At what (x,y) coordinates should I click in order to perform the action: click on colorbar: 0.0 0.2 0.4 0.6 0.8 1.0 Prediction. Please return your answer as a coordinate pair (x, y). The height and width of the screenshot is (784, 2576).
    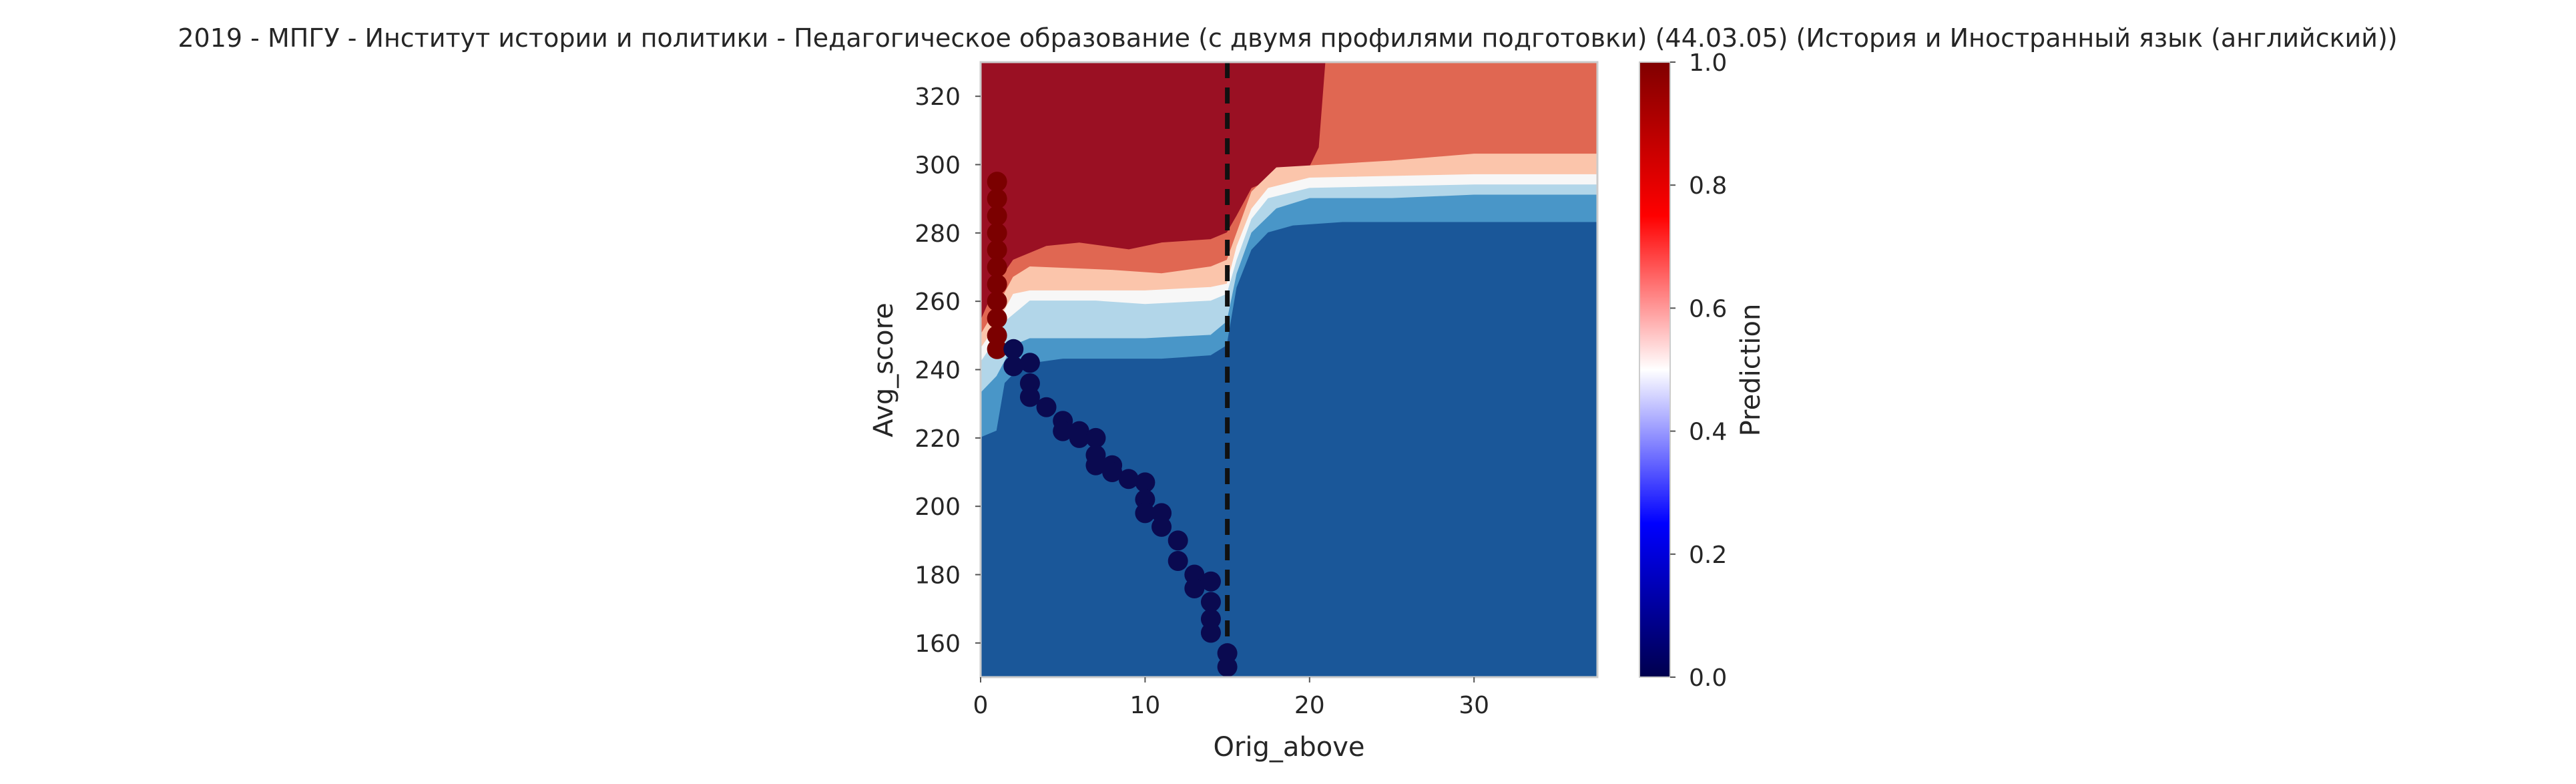
    Looking at the image, I should click on (1702, 370).